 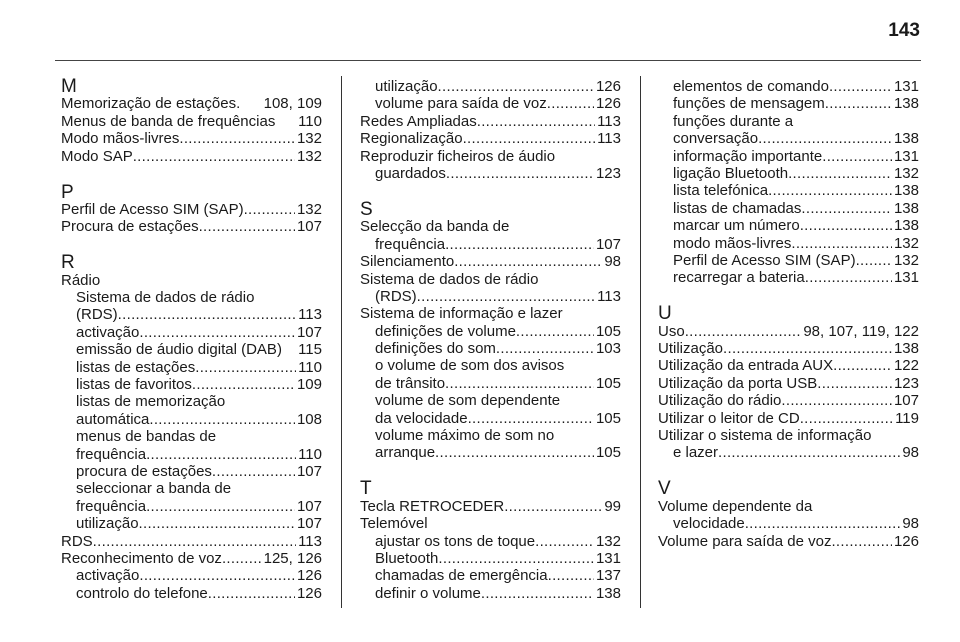 I want to click on index-subentry: ligação Bluetooth 132, so click(x=788, y=173).